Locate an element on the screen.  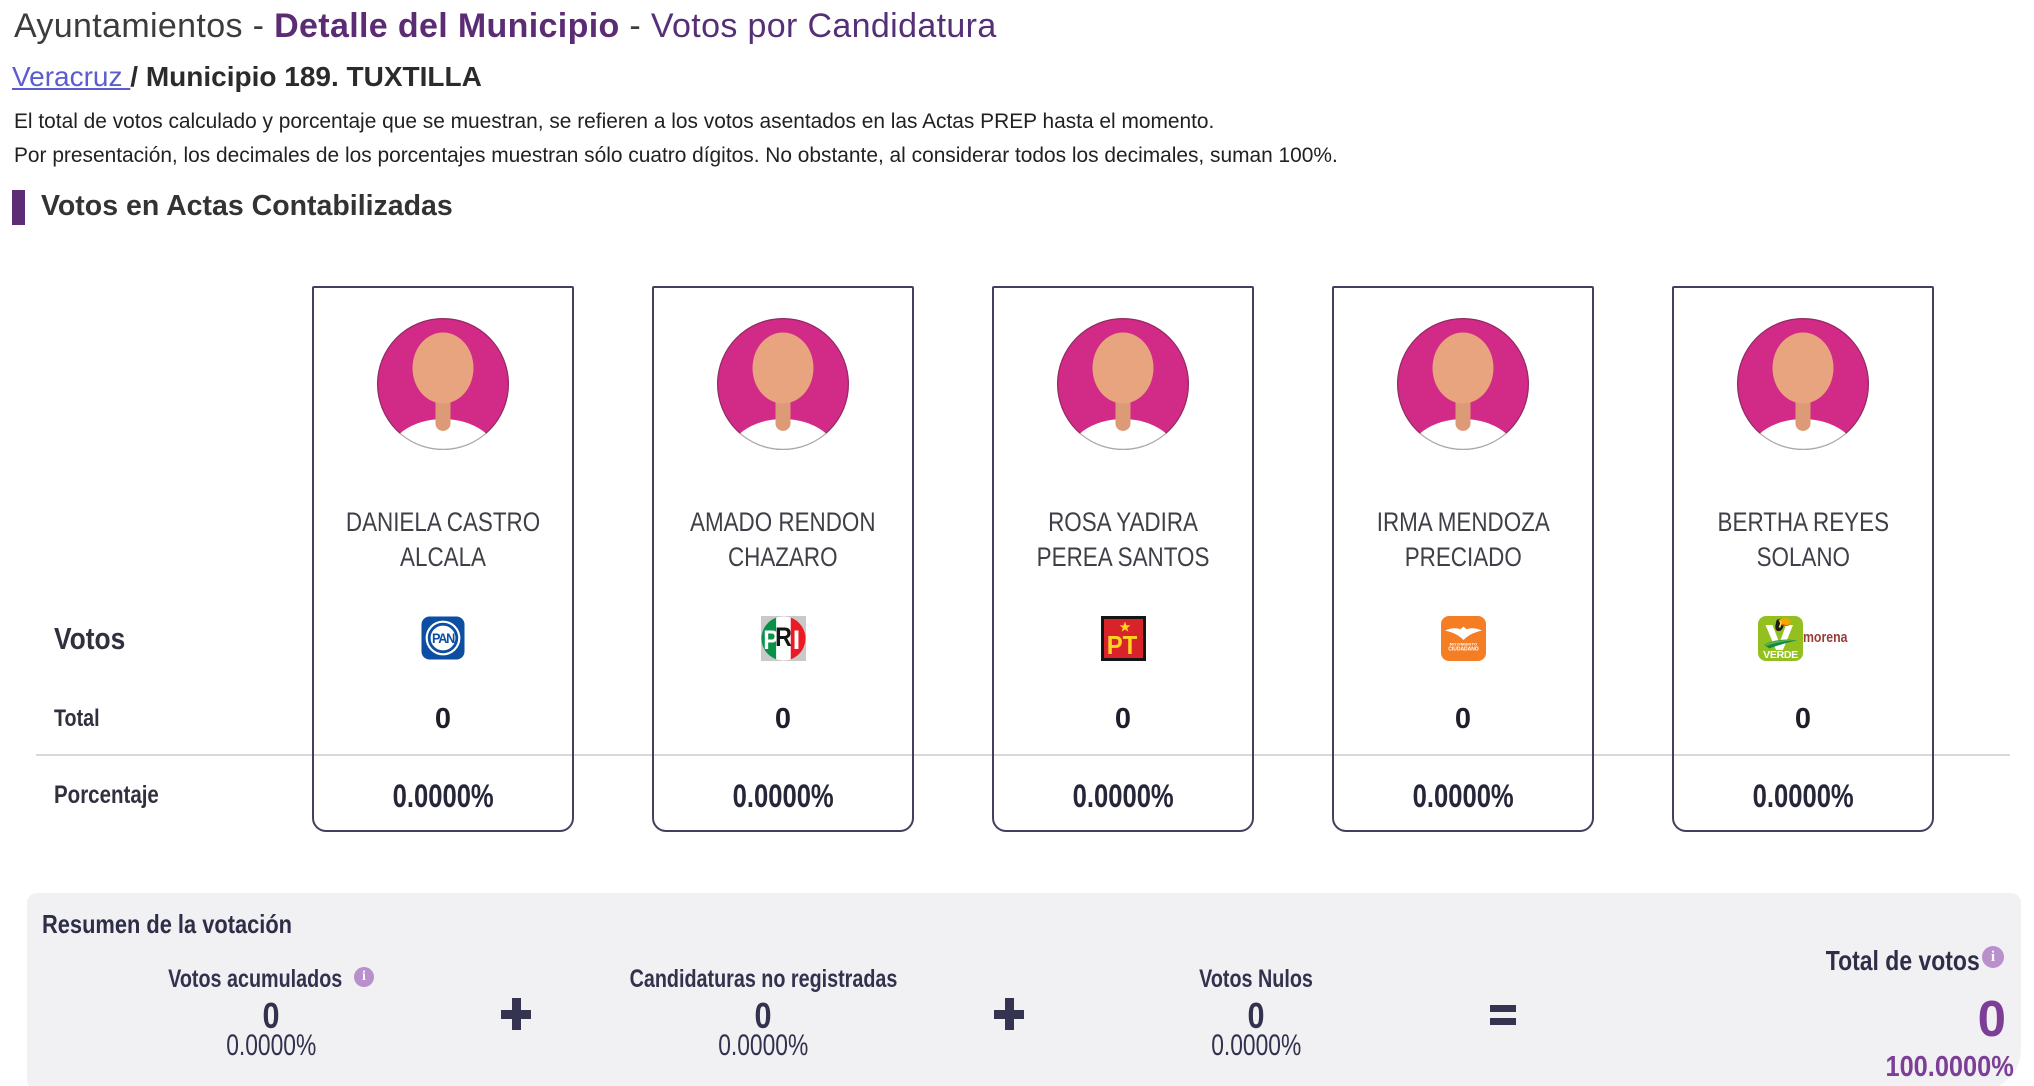
svg-text: MOVIMIENTO is located at coordinates (1463, 644).